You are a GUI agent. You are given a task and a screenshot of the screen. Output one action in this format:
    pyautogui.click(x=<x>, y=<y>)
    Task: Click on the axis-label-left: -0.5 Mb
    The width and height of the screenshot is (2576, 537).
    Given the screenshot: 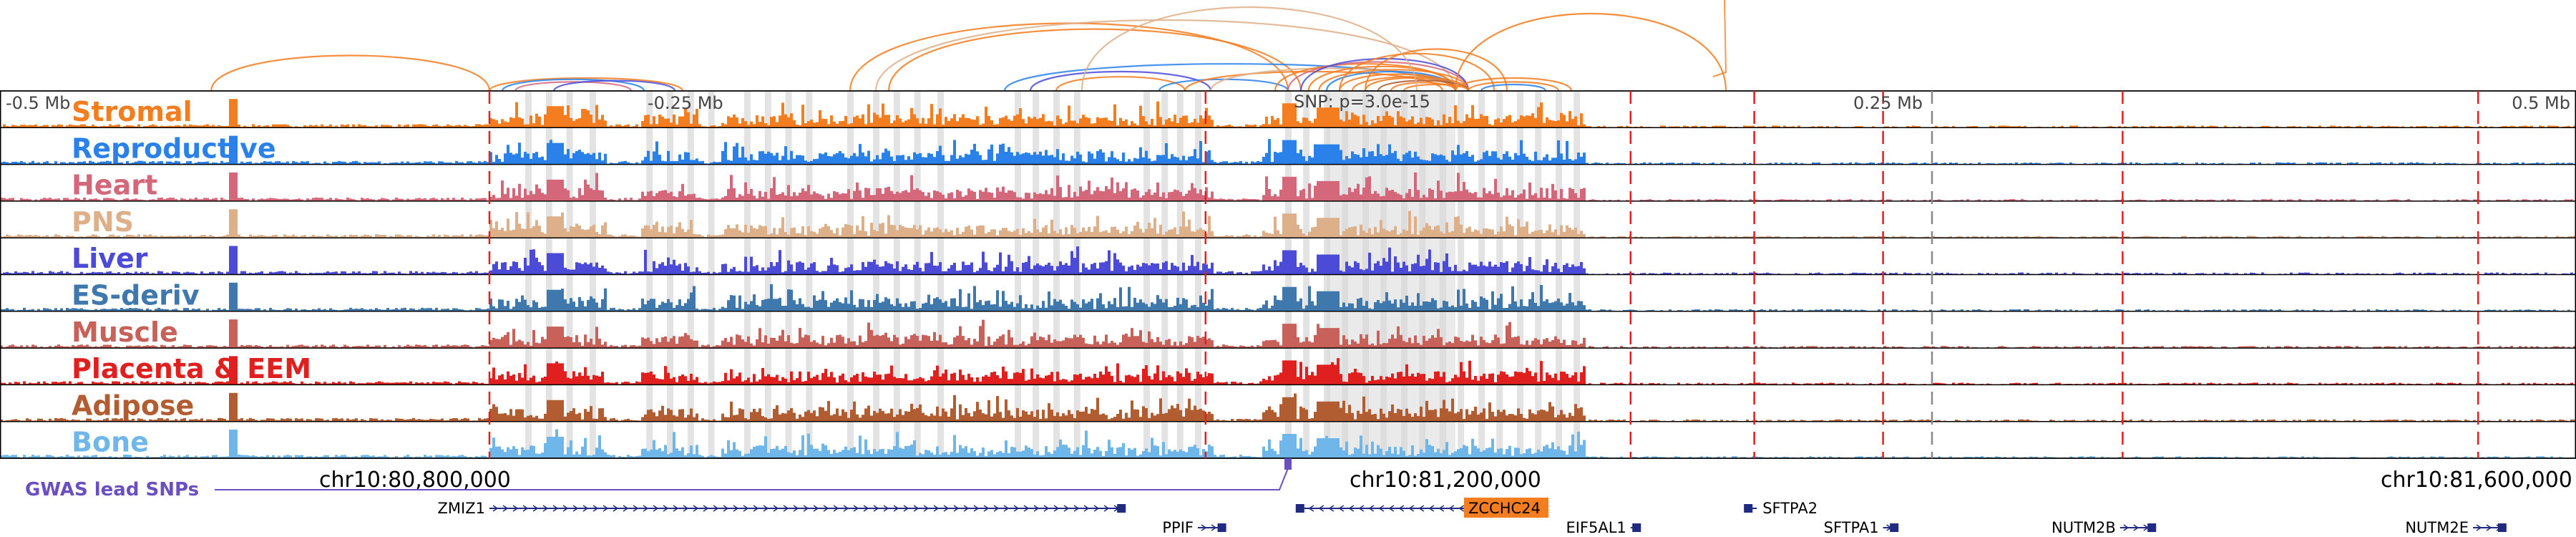 What is the action you would take?
    pyautogui.click(x=38, y=103)
    